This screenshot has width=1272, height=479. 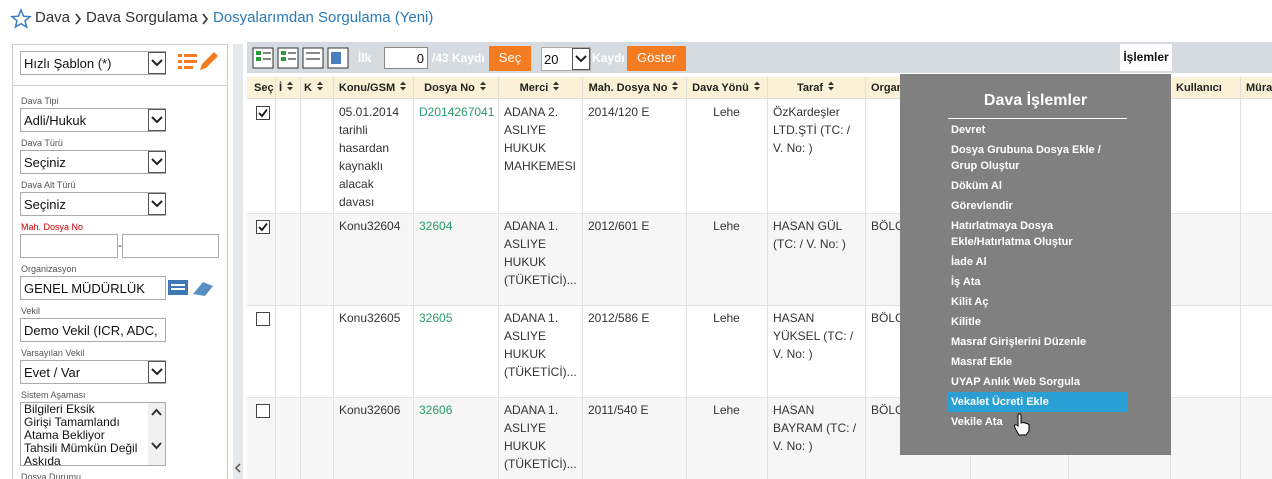 I want to click on breadcrumb-item: Dava, so click(x=53, y=17).